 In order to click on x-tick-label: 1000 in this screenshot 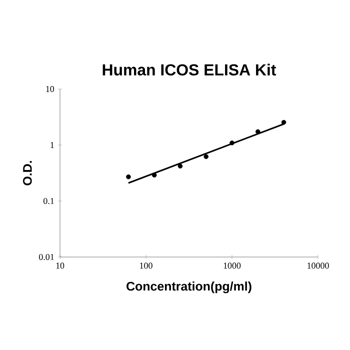, I will do `click(232, 265)`.